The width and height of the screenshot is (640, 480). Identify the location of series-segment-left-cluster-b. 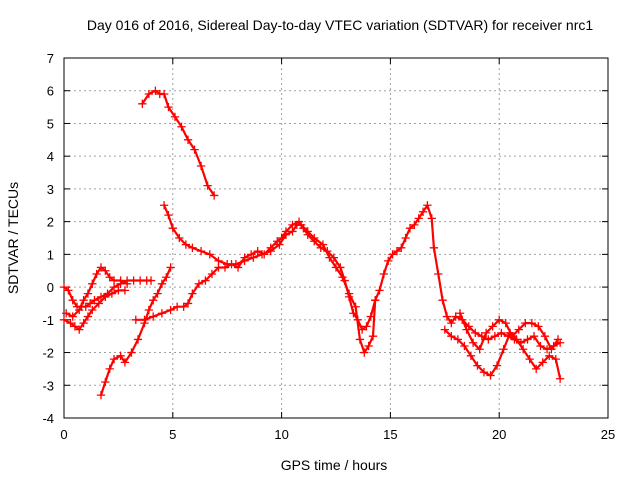
(107, 293).